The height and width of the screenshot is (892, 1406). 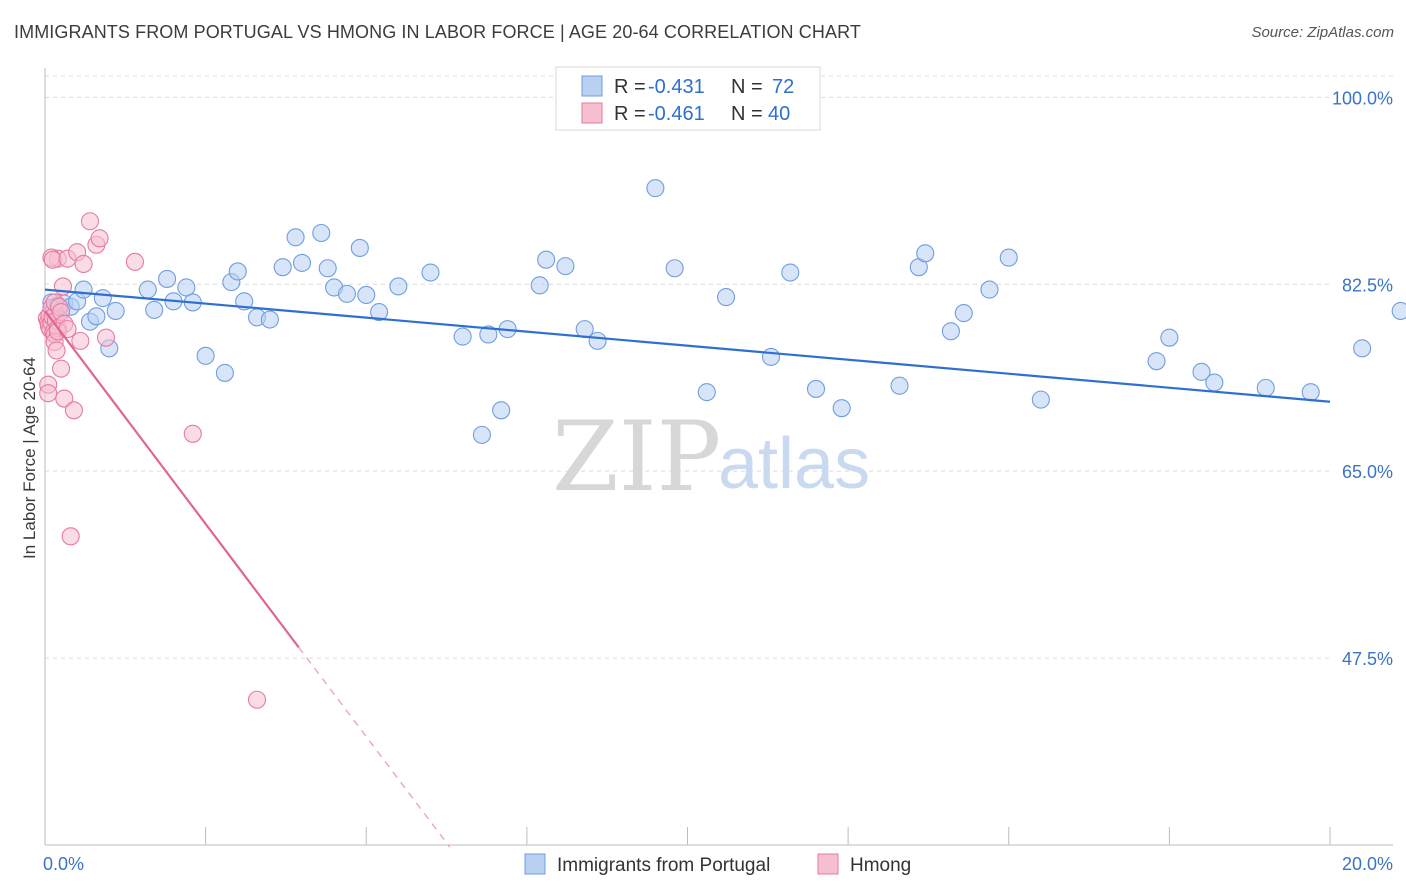 What do you see at coordinates (630, 114) in the screenshot?
I see `legend-r-label-2: R =` at bounding box center [630, 114].